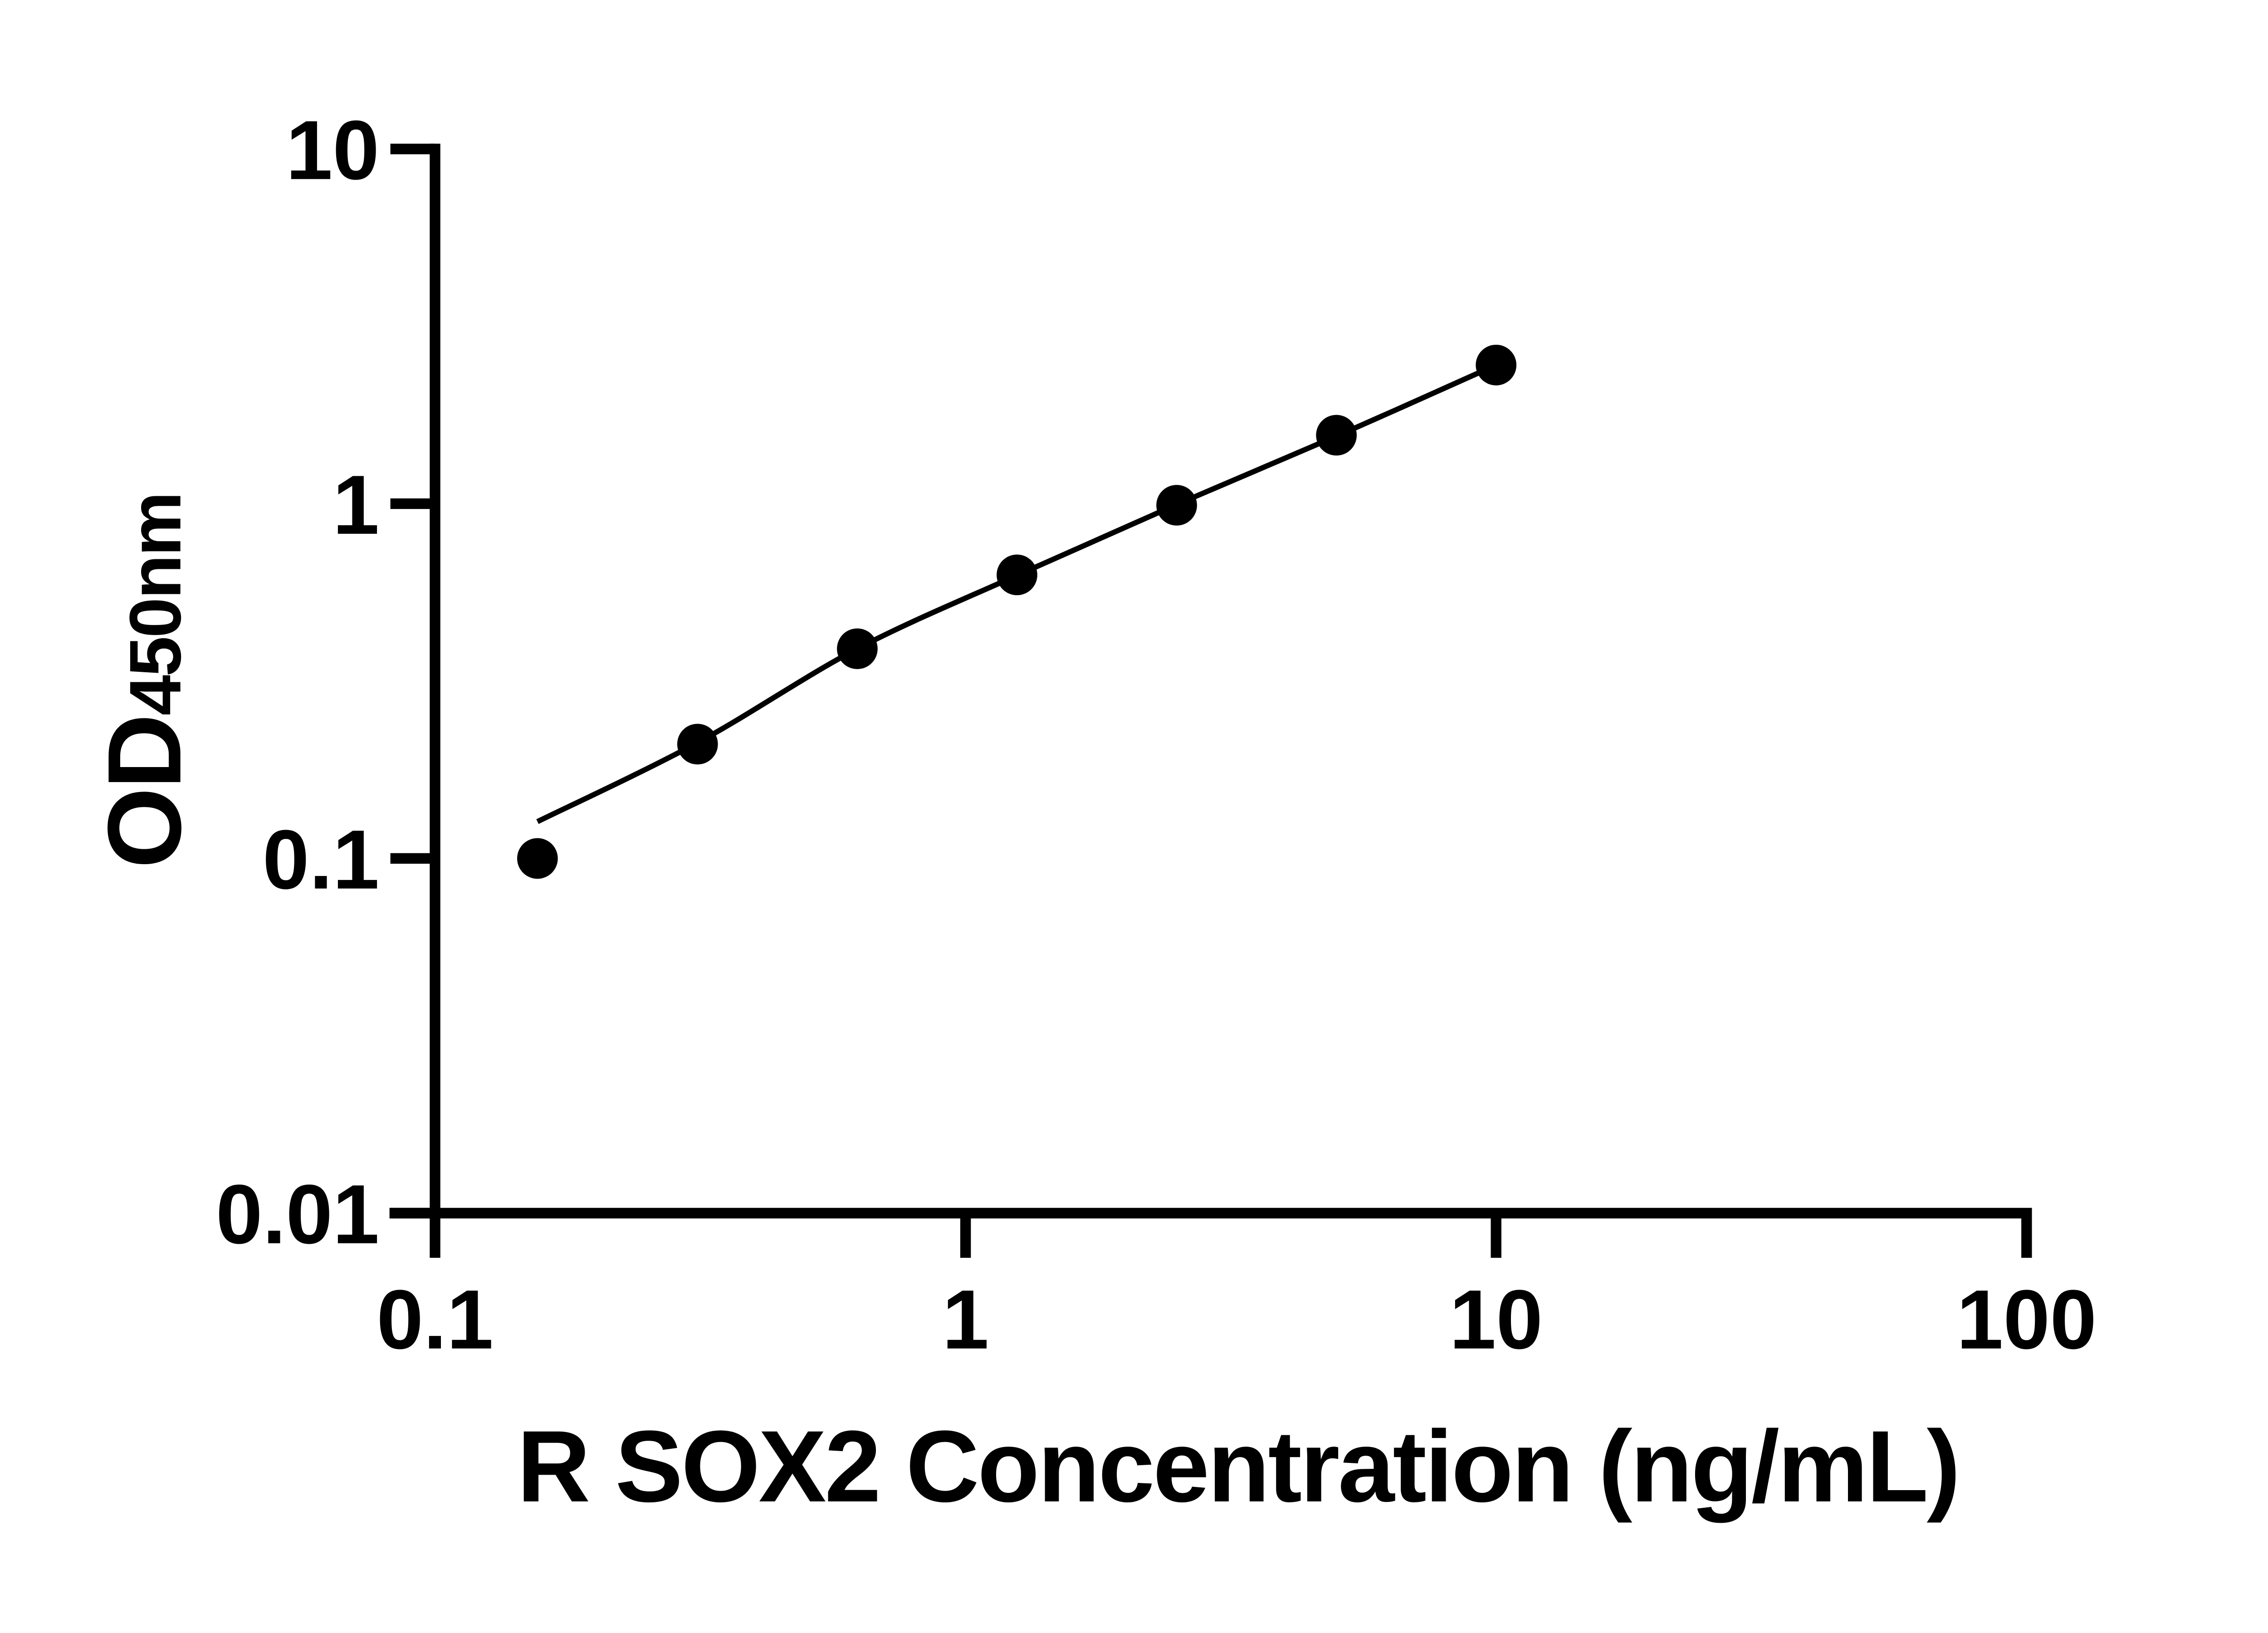 This screenshot has width=2268, height=1633. I want to click on y-tick-label-1: 1, so click(356, 505).